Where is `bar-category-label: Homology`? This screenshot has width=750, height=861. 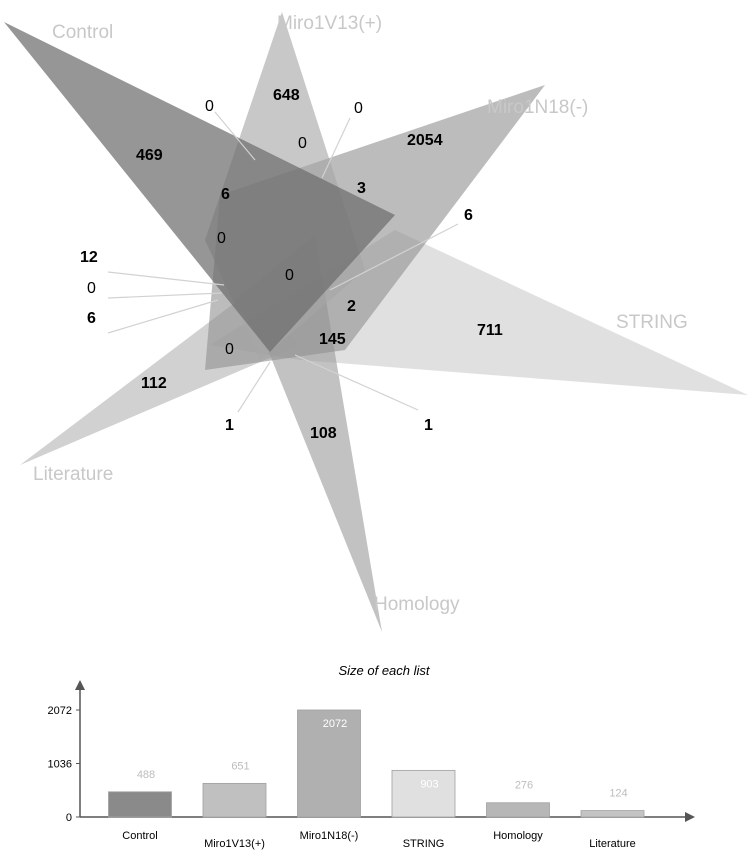 bar-category-label: Homology is located at coordinates (518, 836).